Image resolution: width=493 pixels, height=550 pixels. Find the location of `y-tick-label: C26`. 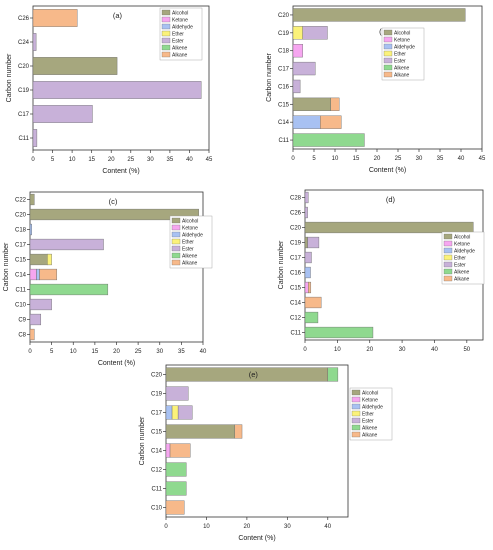

y-tick-label: C26 is located at coordinates (296, 214).